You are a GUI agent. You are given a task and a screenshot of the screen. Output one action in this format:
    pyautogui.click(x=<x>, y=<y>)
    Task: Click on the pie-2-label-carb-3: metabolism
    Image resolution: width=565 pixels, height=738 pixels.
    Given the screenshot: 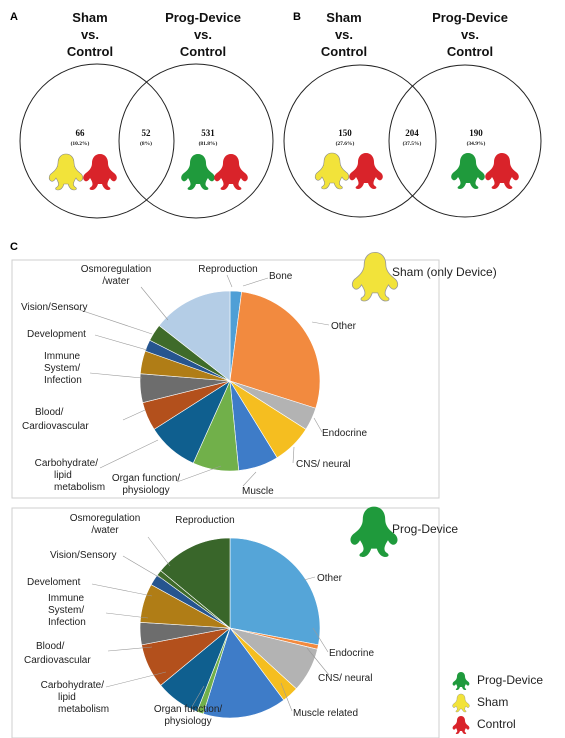 What is the action you would take?
    pyautogui.click(x=83, y=709)
    